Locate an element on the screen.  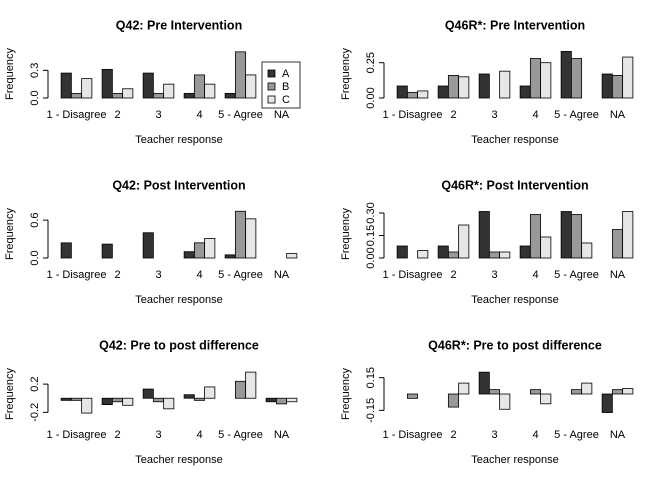
chart-title: Q46R*: Pre to post difference is located at coordinates (515, 345).